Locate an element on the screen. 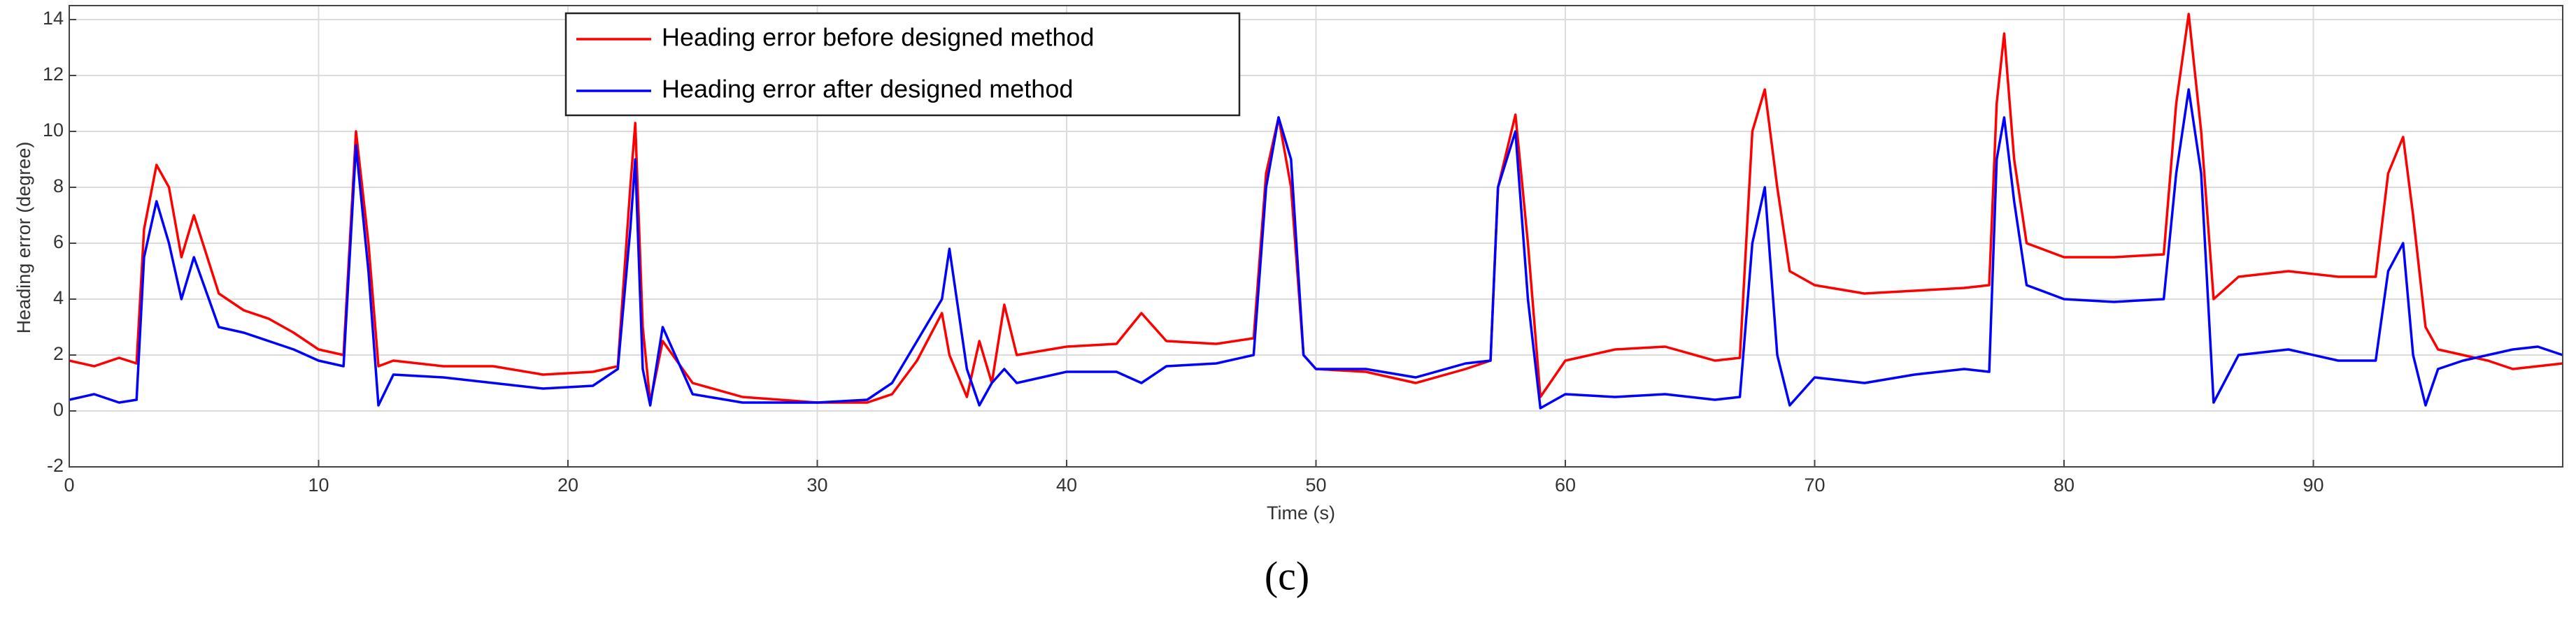 This screenshot has height=629, width=2576. legend-box is located at coordinates (902, 64).